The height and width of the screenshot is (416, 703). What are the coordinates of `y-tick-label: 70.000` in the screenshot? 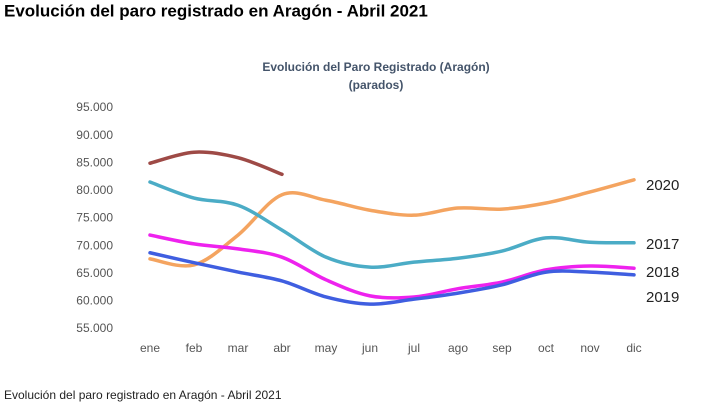 It's located at (94, 245).